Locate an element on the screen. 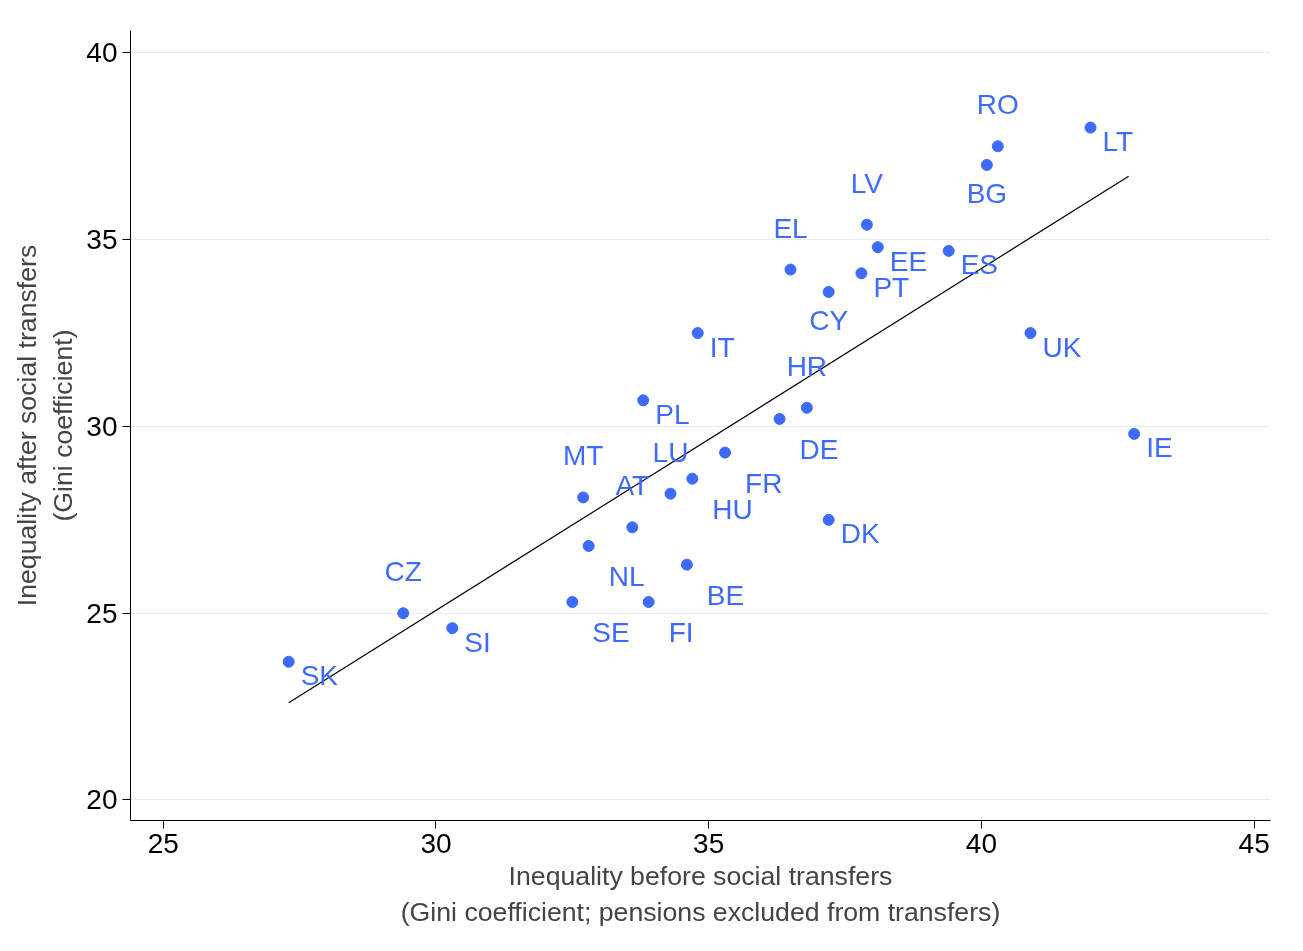 The width and height of the screenshot is (1303, 951). y-tick-label: 20 is located at coordinates (102, 800).